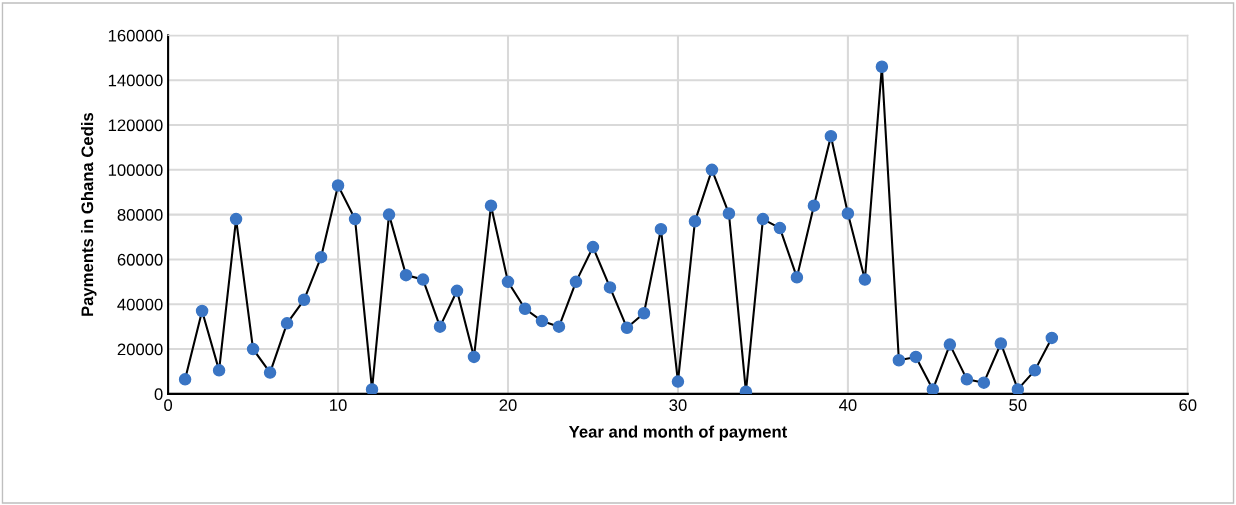 The width and height of the screenshot is (1236, 505). What do you see at coordinates (508, 405) in the screenshot?
I see `x-tick-label: 20` at bounding box center [508, 405].